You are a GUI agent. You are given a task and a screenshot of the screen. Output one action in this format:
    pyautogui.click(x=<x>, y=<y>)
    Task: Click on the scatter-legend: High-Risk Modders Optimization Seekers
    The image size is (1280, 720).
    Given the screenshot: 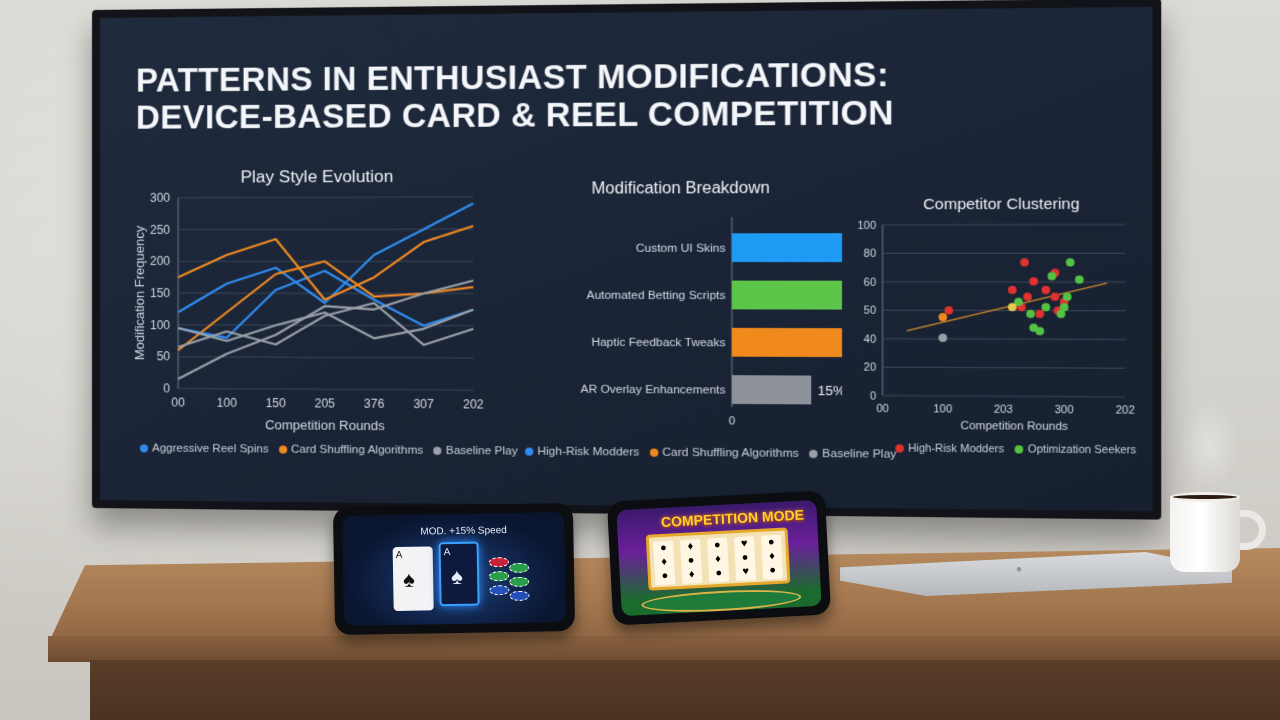 What is the action you would take?
    pyautogui.click(x=1021, y=449)
    